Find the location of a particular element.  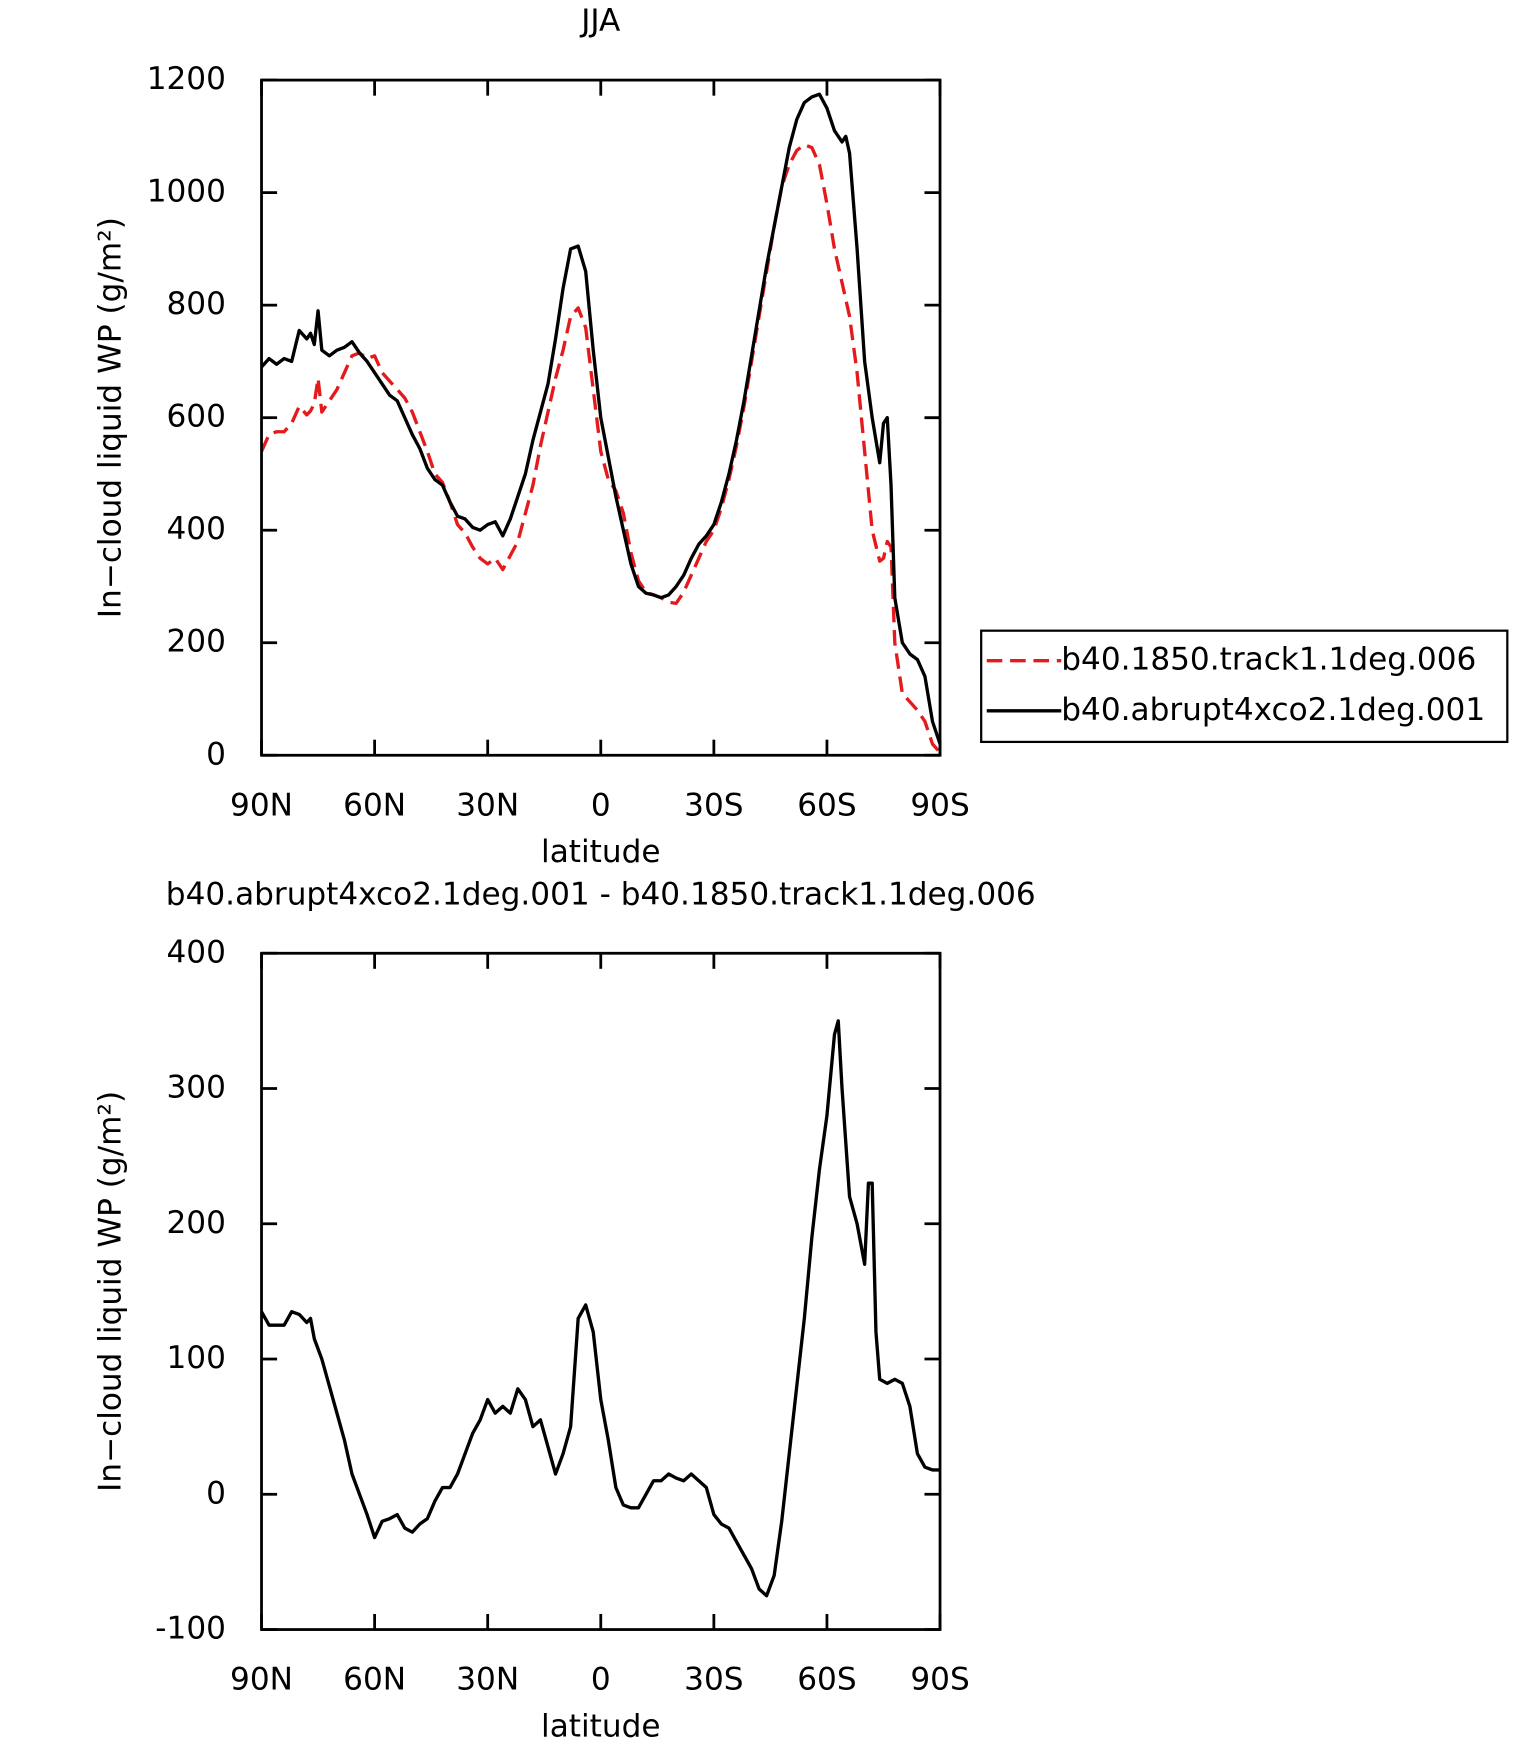

y-tick-label: 300 is located at coordinates (196, 1088).